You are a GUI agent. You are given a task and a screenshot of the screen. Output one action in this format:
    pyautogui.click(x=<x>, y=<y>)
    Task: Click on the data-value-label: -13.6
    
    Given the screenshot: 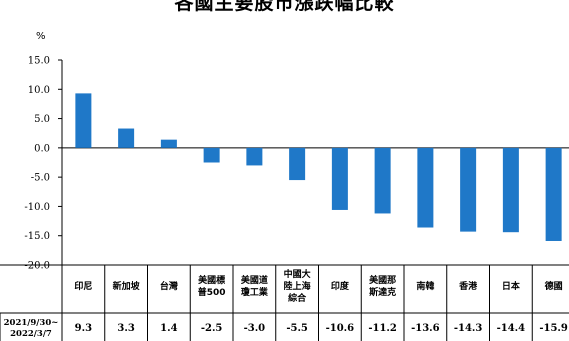 What is the action you would take?
    pyautogui.click(x=425, y=328)
    